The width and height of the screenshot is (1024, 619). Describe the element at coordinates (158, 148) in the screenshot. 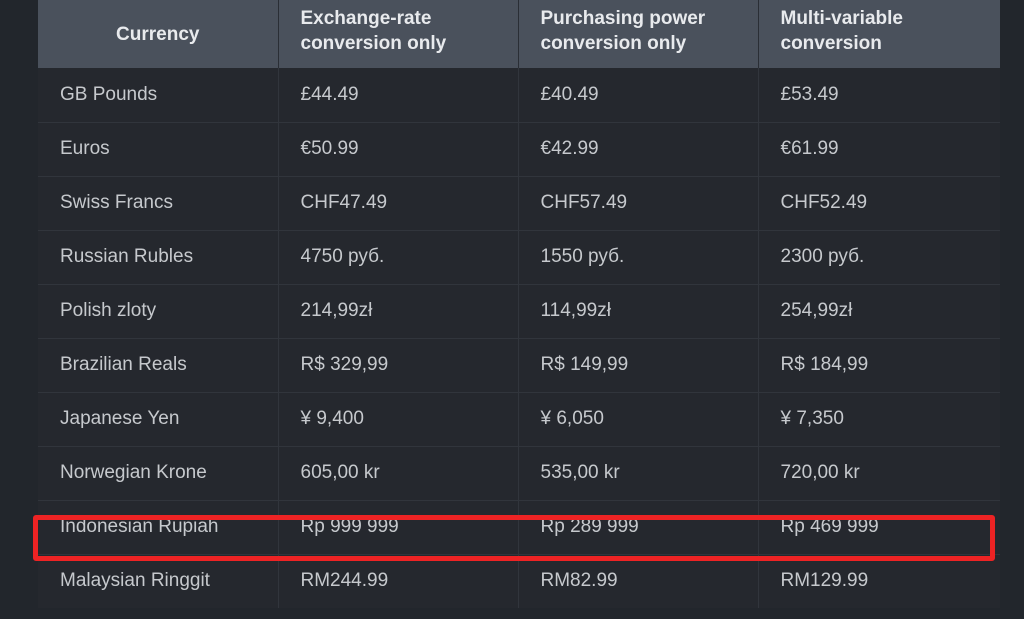

I see `cell-currency-name: Euros` at that location.